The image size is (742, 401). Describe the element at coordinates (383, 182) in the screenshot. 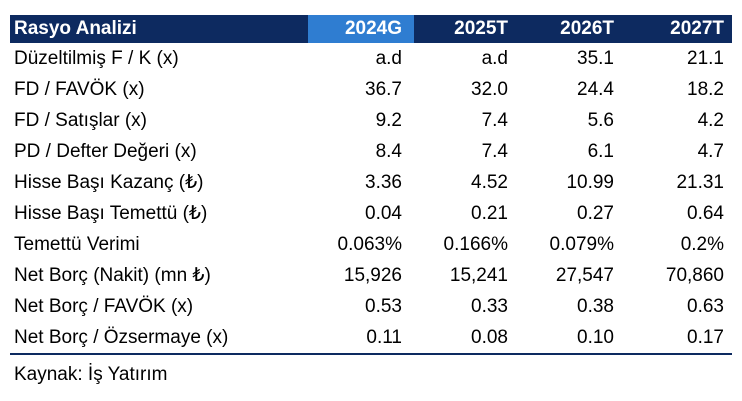

I see `cell-value: 3.36` at that location.